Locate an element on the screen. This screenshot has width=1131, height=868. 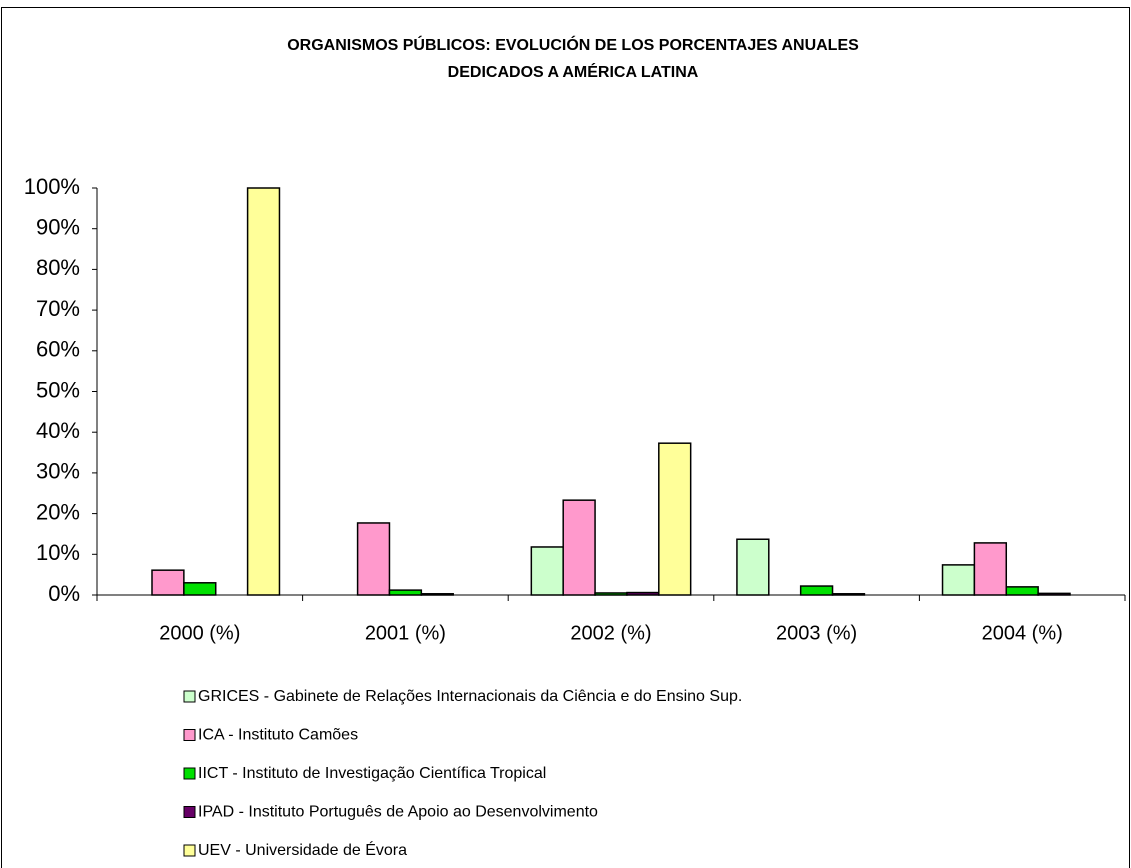
x-tick-label: 2002 (%) is located at coordinates (610, 633).